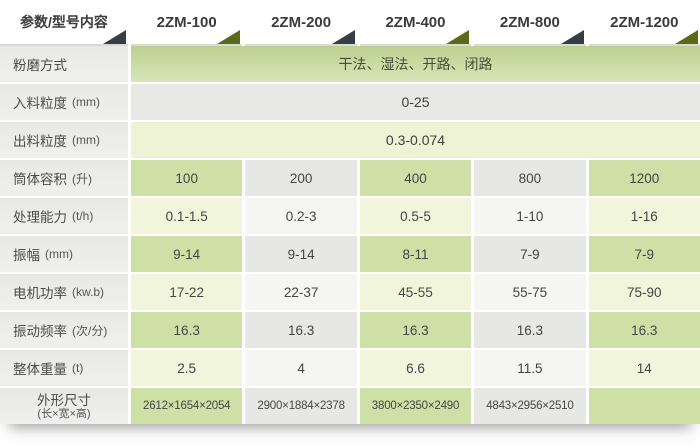 The image size is (700, 447). I want to click on model-name: 2ZM-400, so click(415, 22).